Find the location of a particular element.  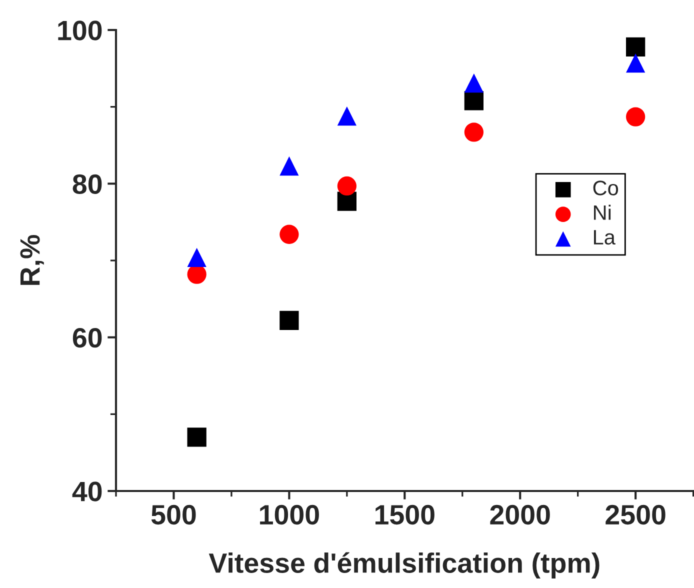

x-tick-label: 2000 is located at coordinates (520, 514).